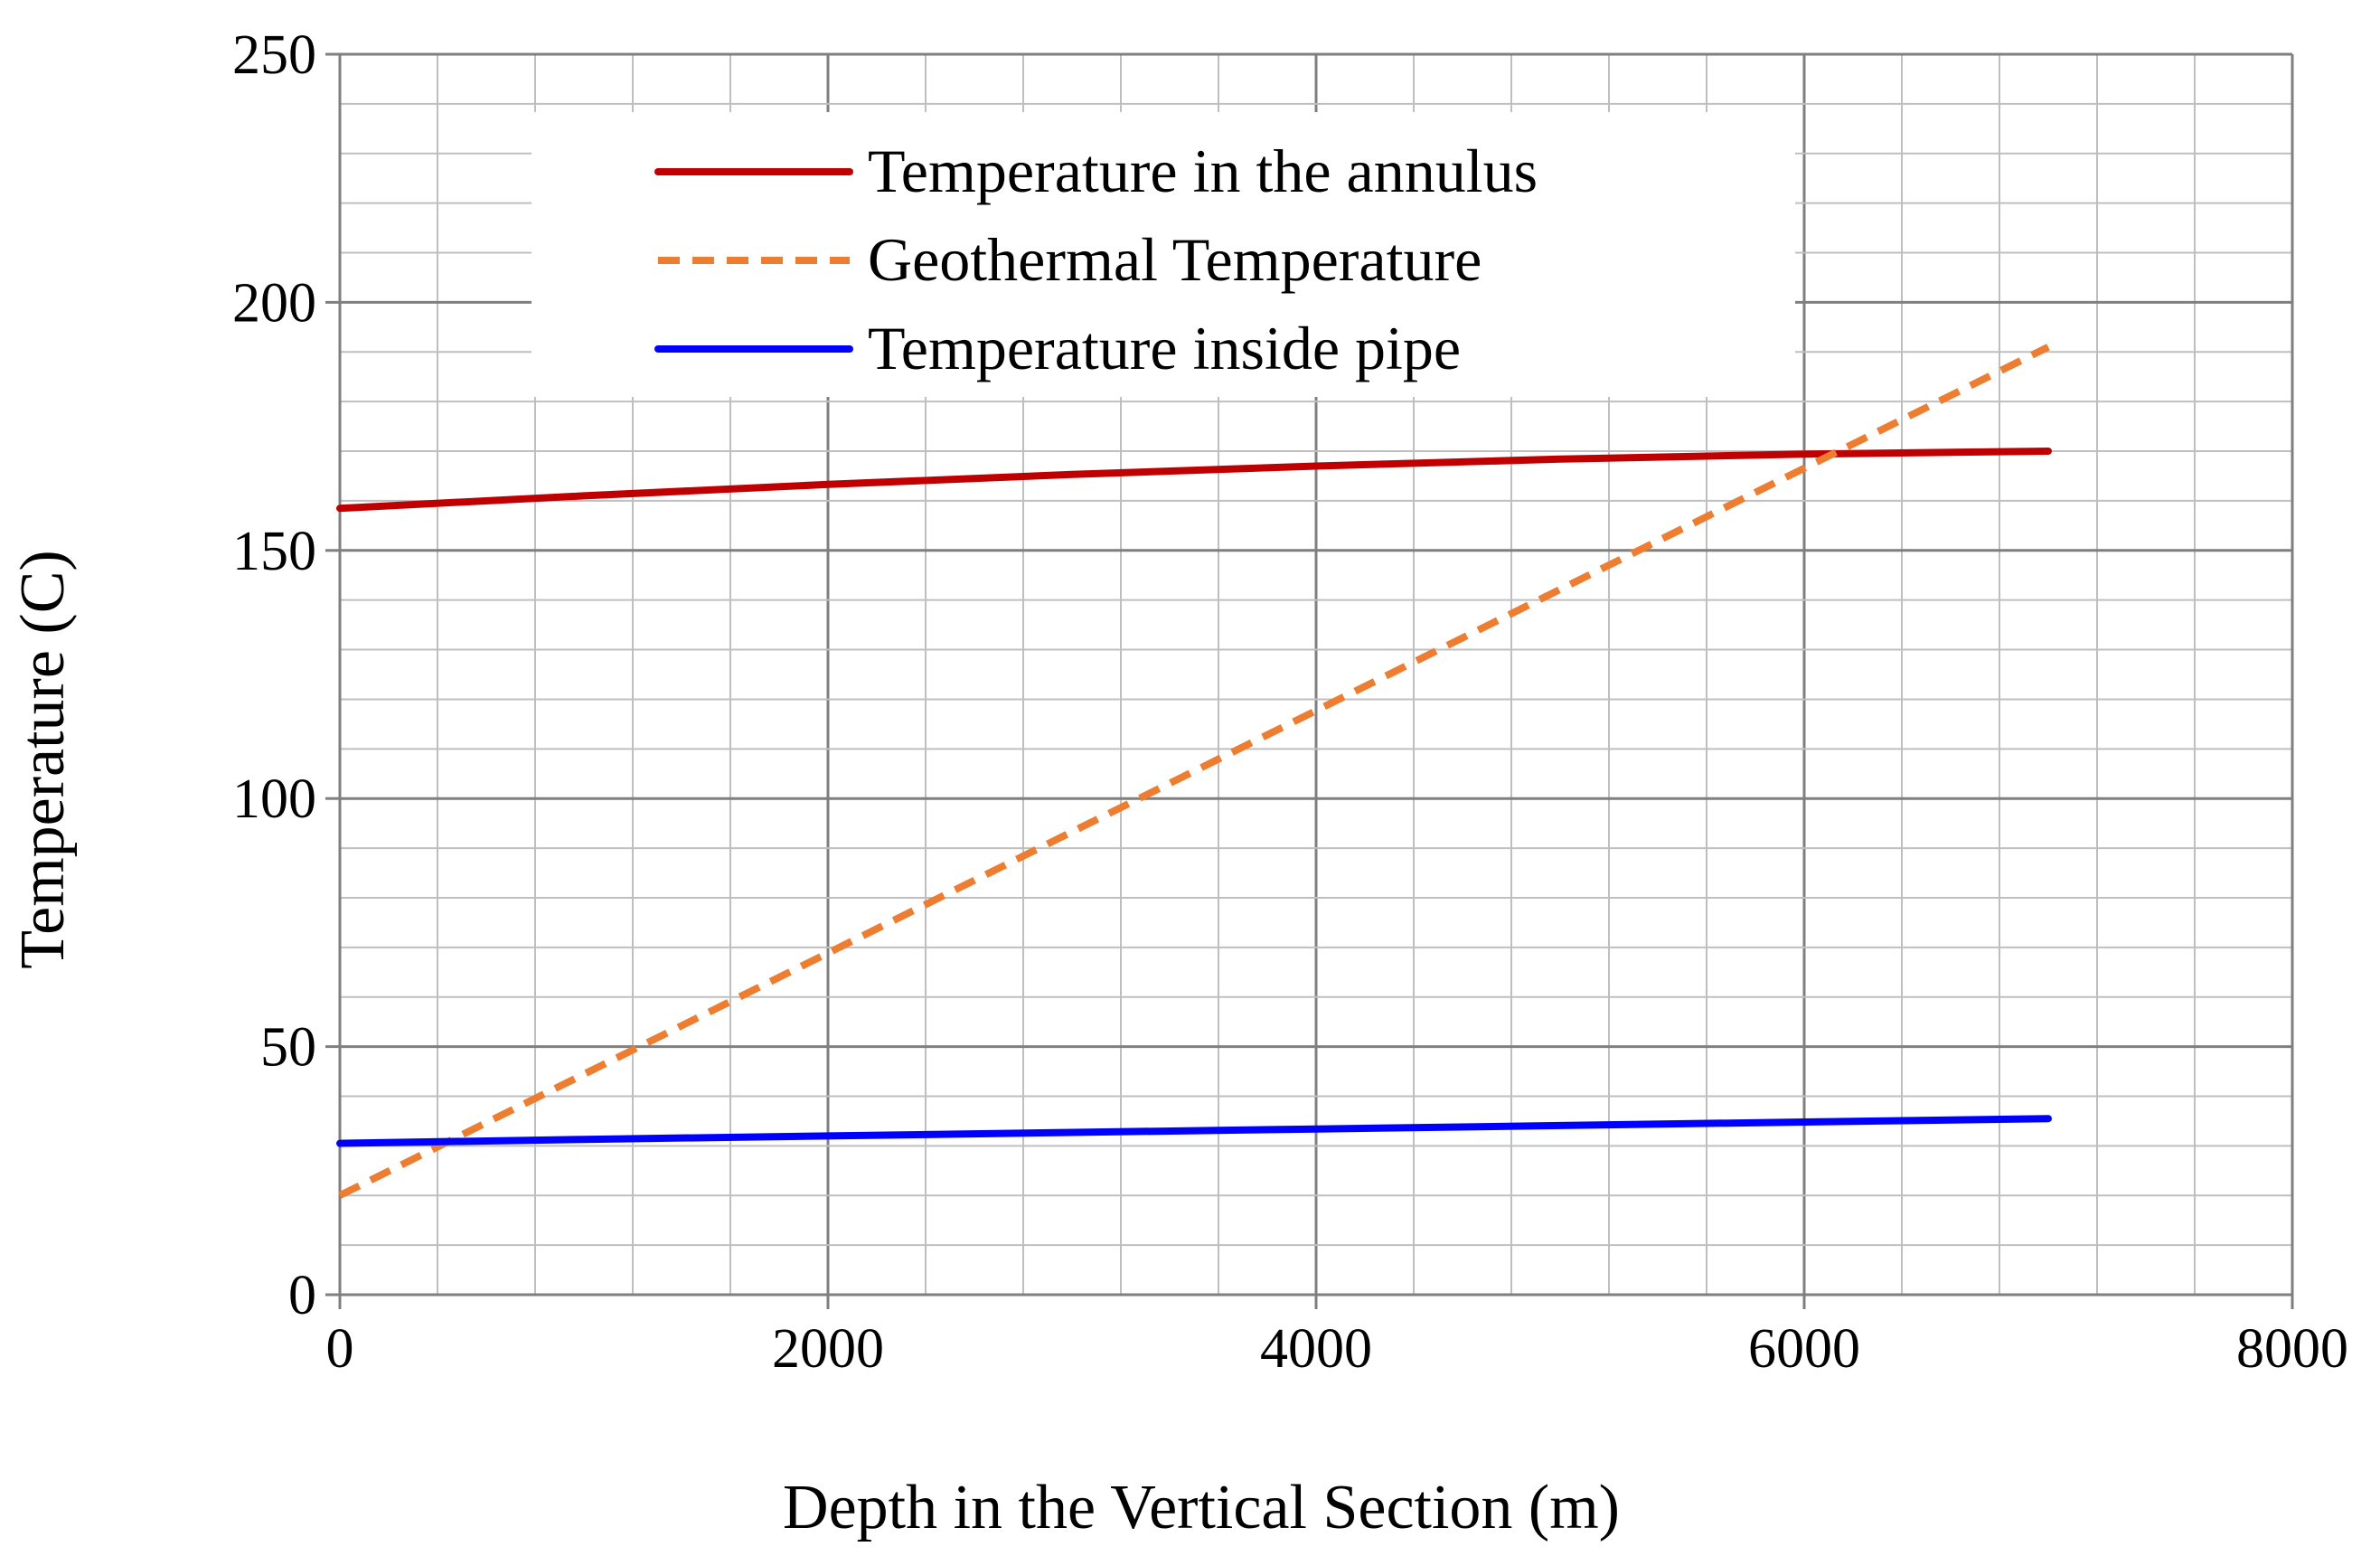 The height and width of the screenshot is (1556, 2380). I want to click on legend-label-2: Geothermal Temperature, so click(1175, 259).